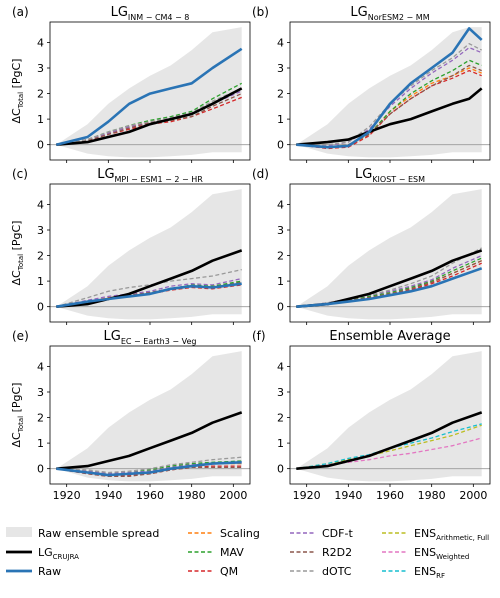 This screenshot has width=500, height=598. I want to click on panel-title: Ensemble Average, so click(389, 336).